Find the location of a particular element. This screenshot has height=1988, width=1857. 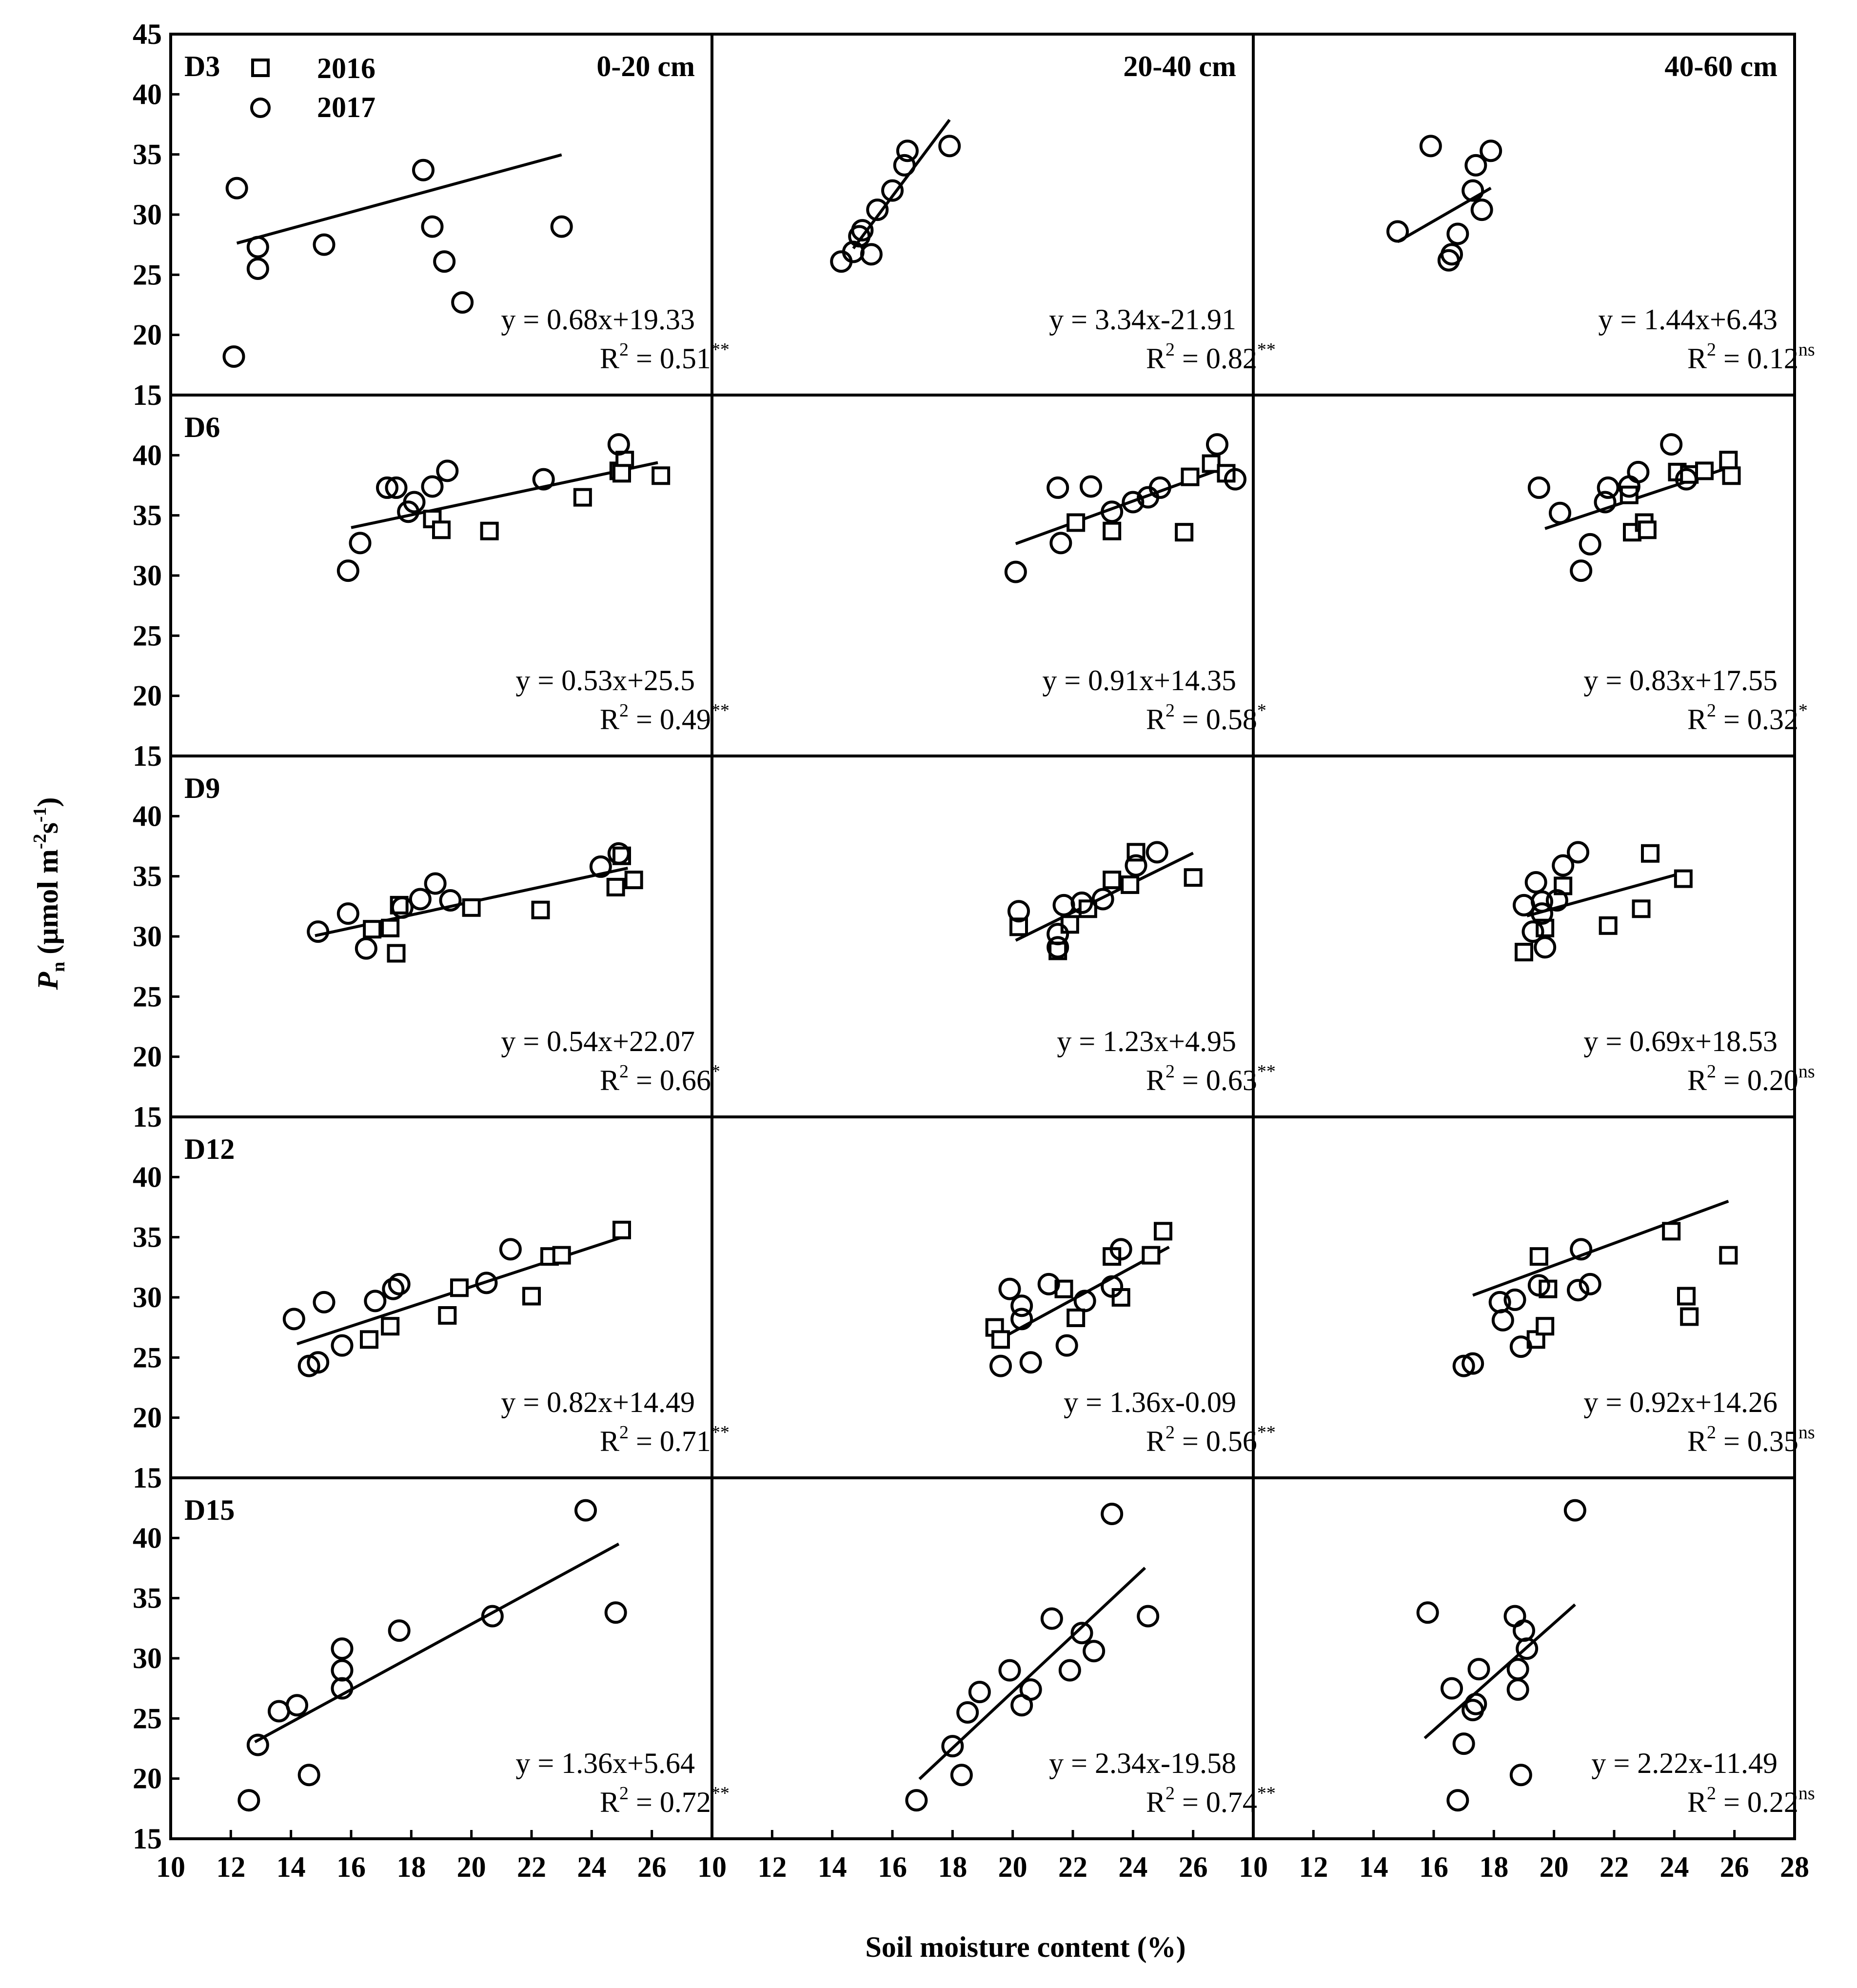

r2-value: = 0.49 is located at coordinates (670, 719).